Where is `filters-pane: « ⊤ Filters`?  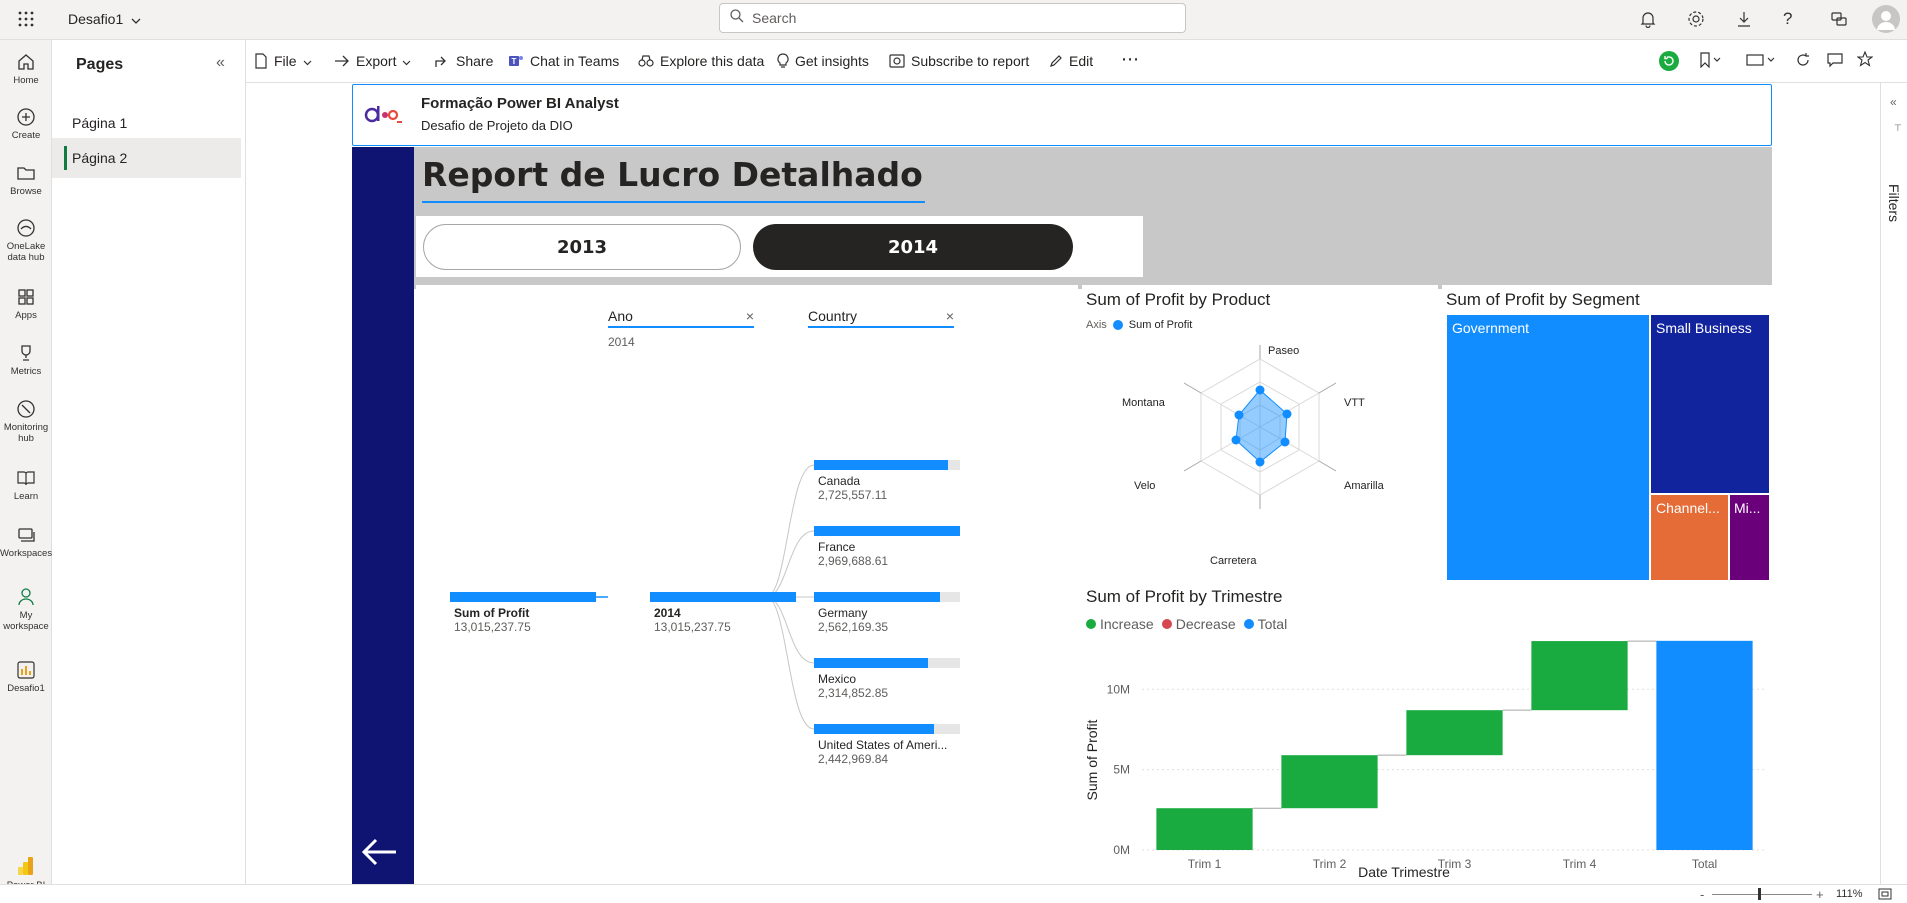 filters-pane: « ⊤ Filters is located at coordinates (1893, 483).